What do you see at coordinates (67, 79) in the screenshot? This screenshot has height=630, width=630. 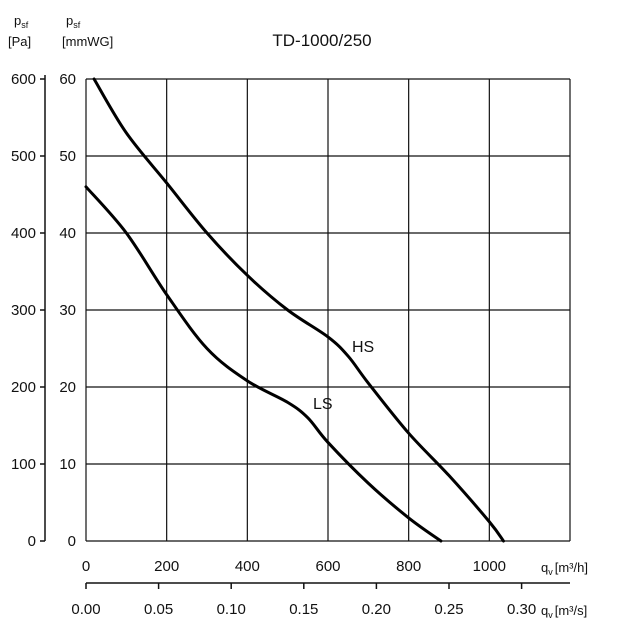 I see `y-tick-label-mmwg: 60` at bounding box center [67, 79].